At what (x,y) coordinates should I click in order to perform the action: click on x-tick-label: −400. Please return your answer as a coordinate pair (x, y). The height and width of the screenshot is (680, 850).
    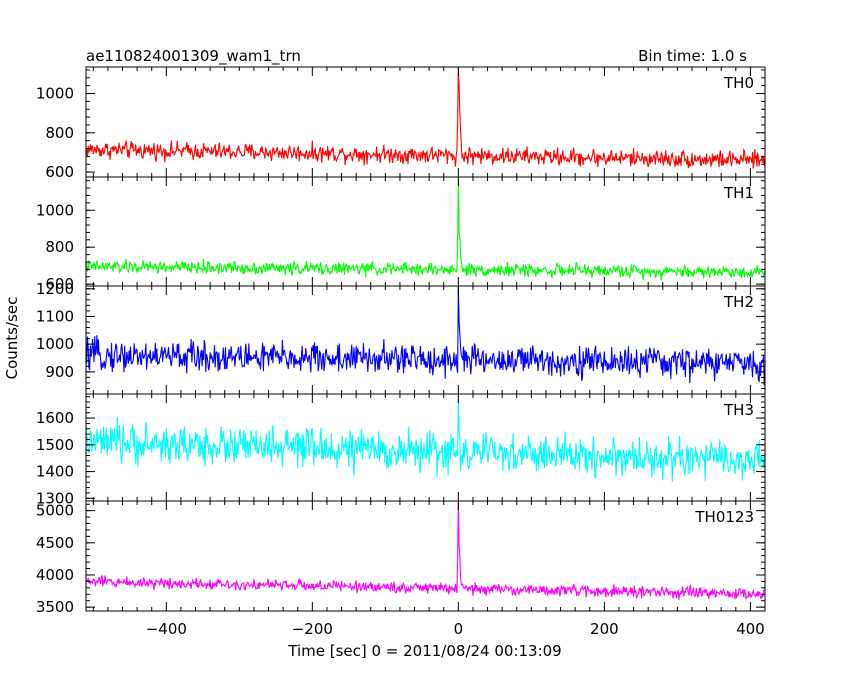
    Looking at the image, I should click on (166, 629).